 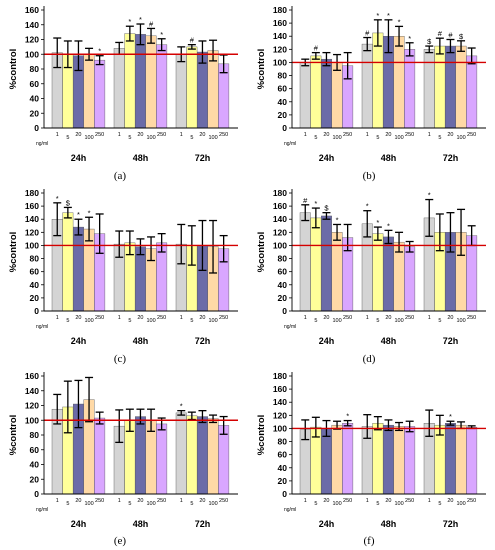 I want to click on panel-label-d: (d), so click(x=369, y=359).